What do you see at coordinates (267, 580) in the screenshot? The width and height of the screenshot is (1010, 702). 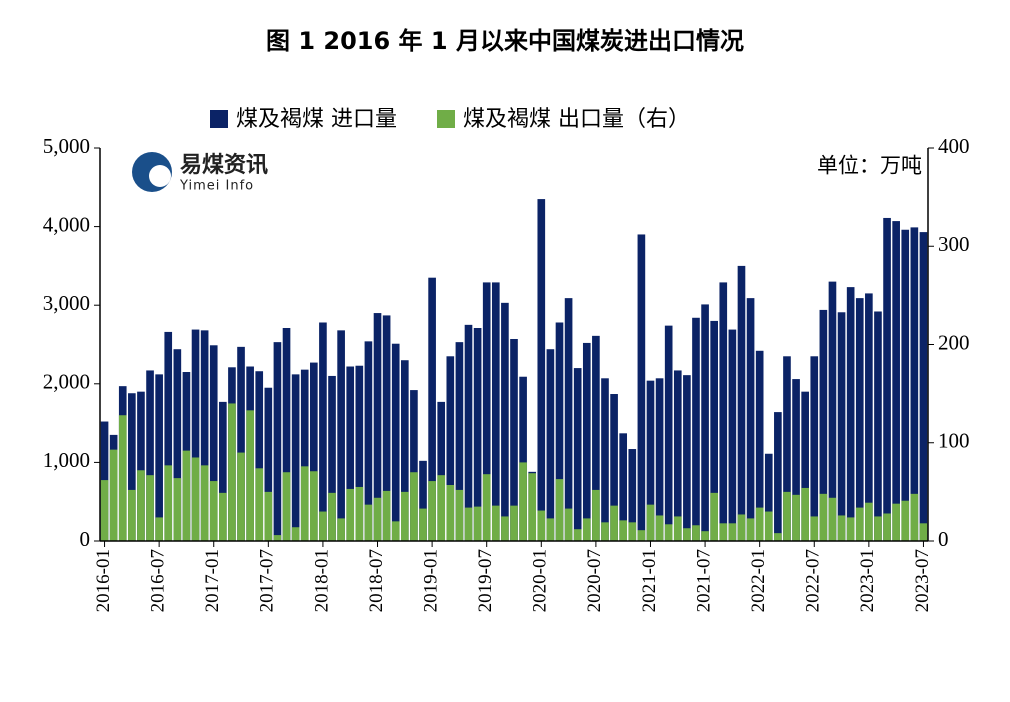 I see `x-tick-label: 2017-07` at bounding box center [267, 580].